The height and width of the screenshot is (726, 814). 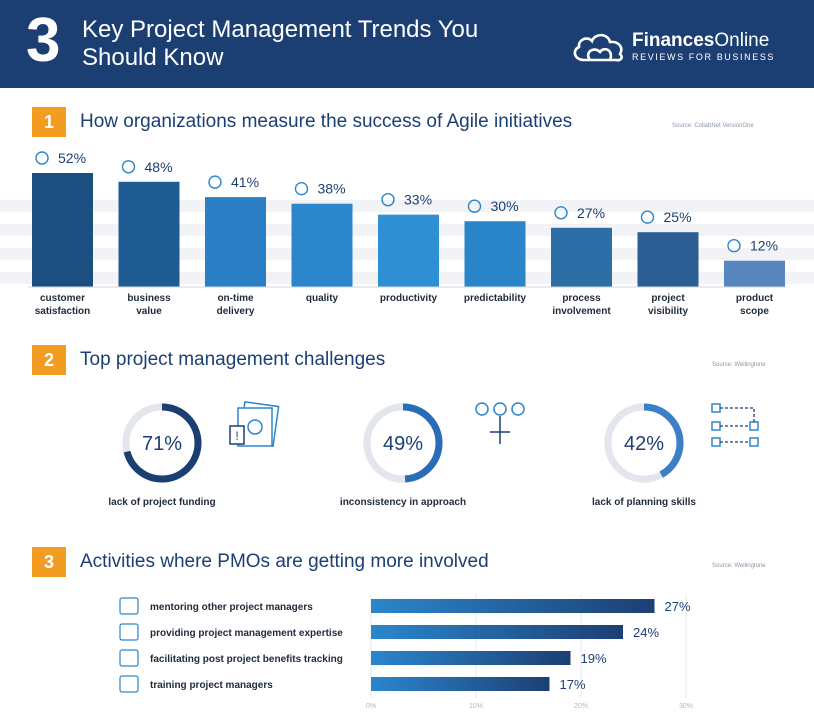 I want to click on bar-value-label: 48%, so click(x=159, y=167).